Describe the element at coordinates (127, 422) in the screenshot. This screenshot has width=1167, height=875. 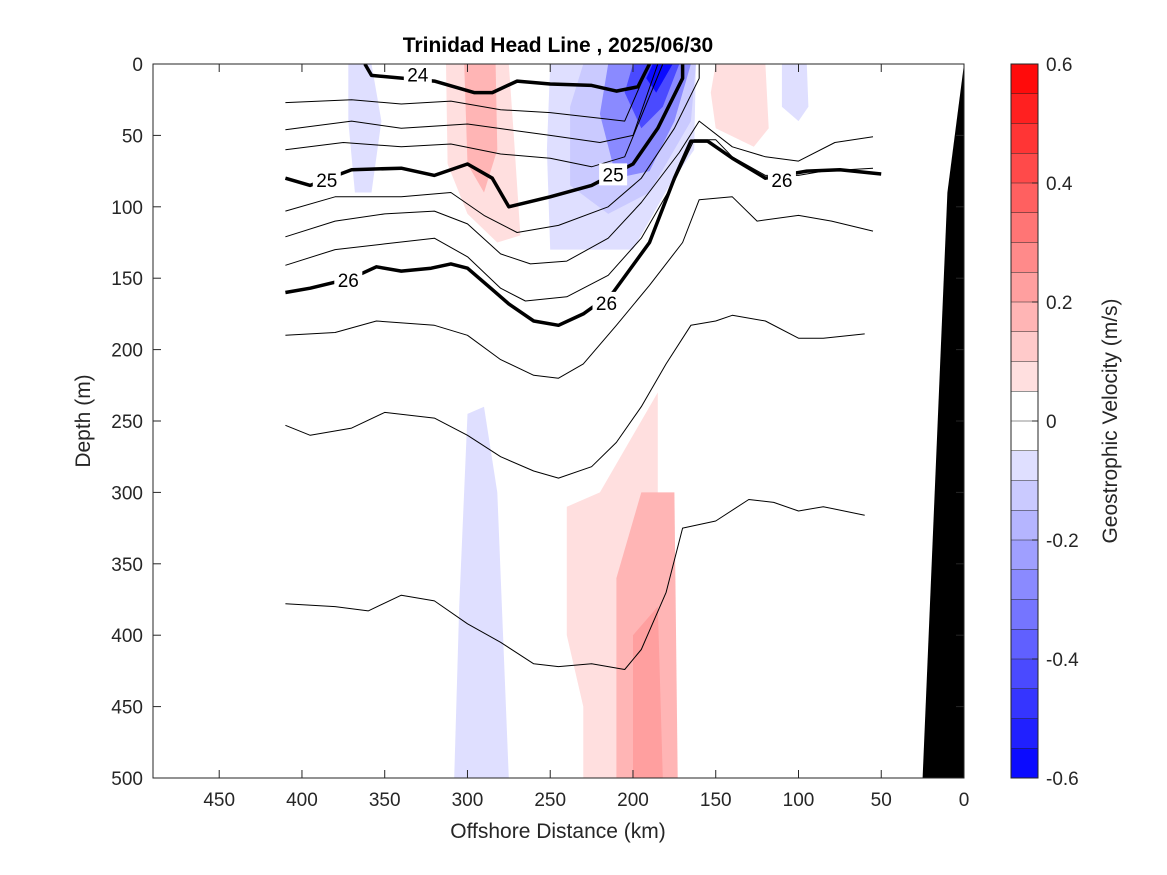
I see `y-tick-label-250: 250` at that location.